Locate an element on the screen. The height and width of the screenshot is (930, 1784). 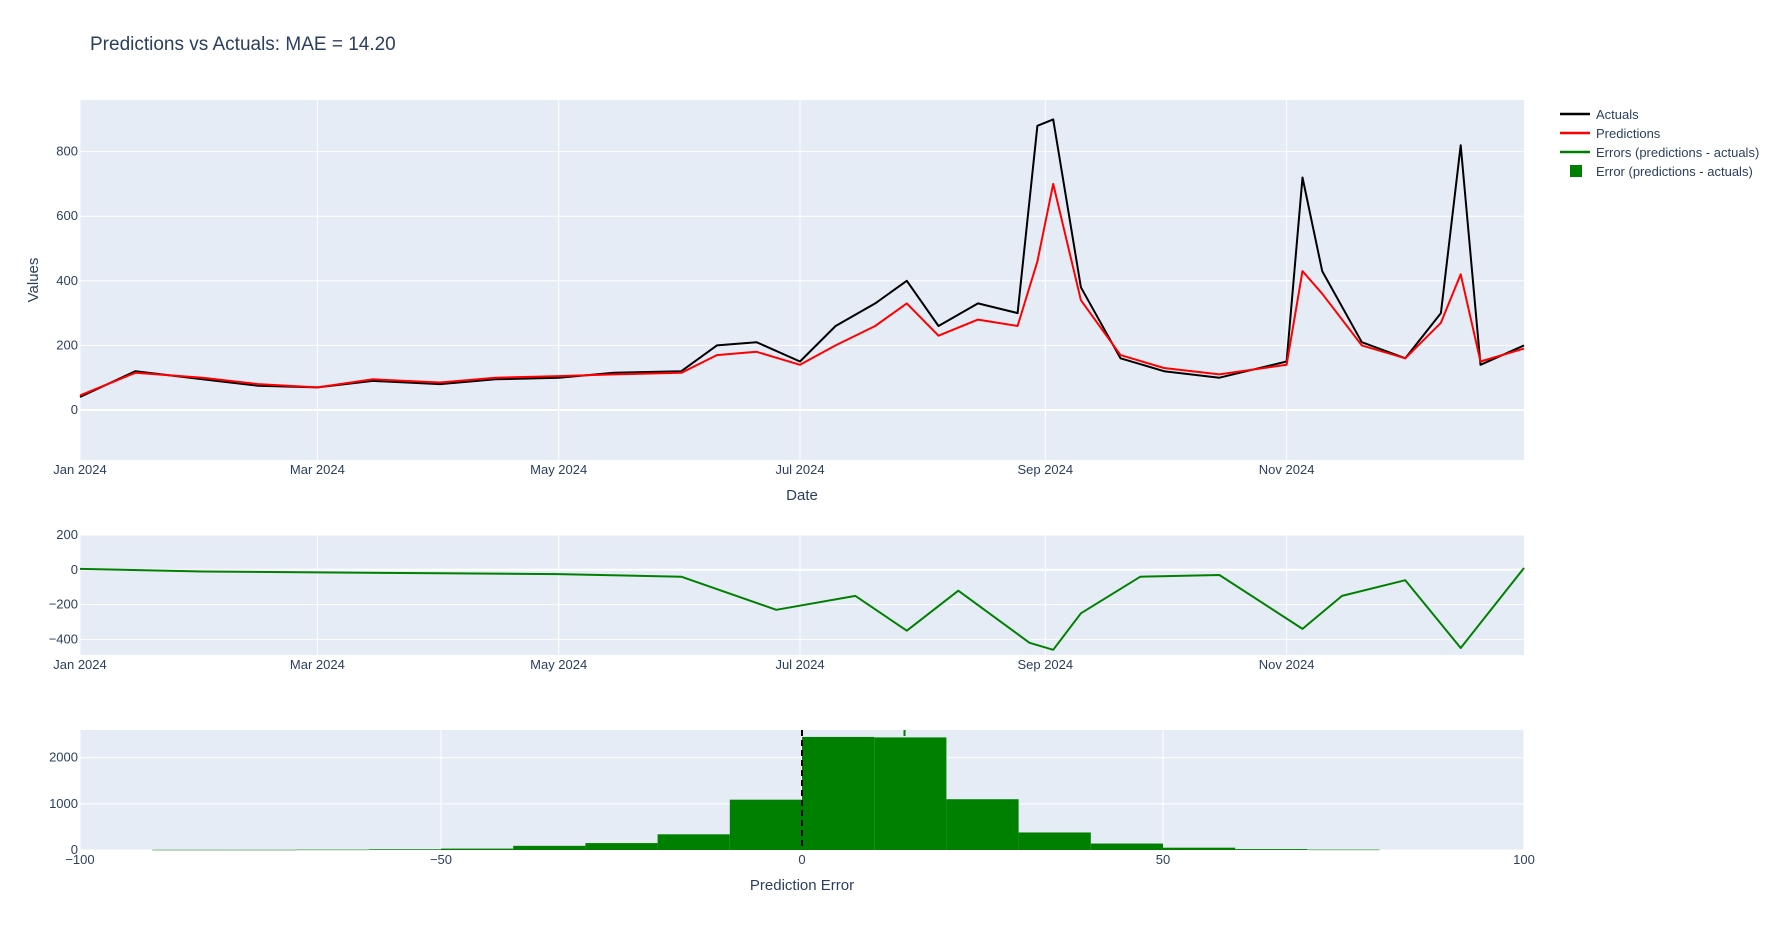
main-x-axis-title: Date is located at coordinates (802, 495).